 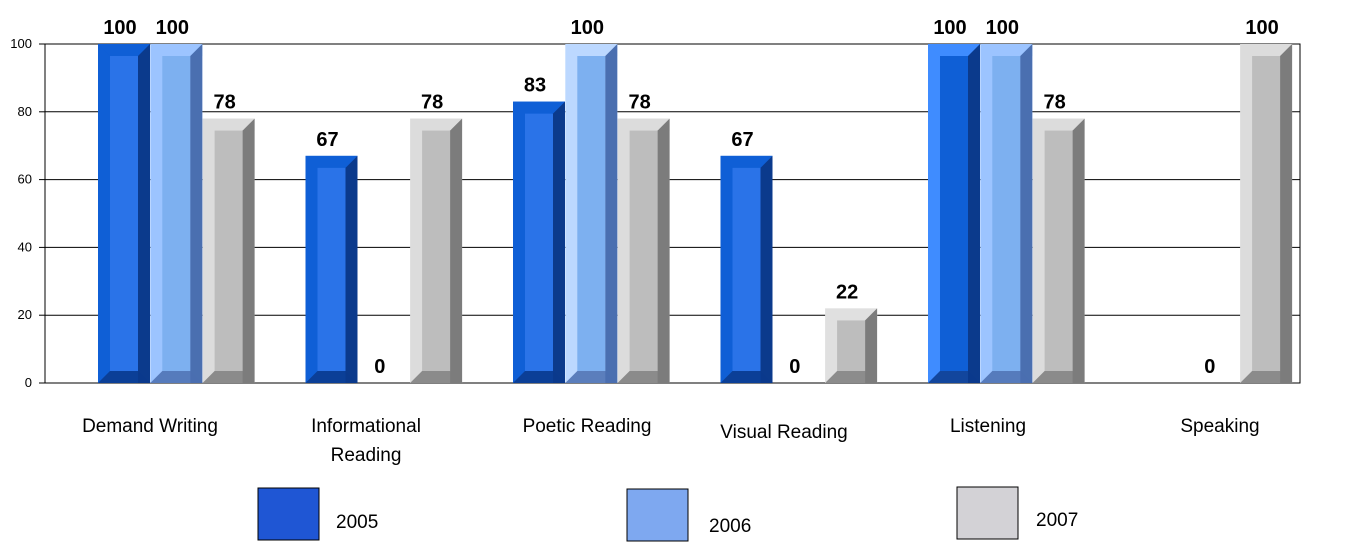 What do you see at coordinates (587, 426) in the screenshot?
I see `category-label: Poetic Reading` at bounding box center [587, 426].